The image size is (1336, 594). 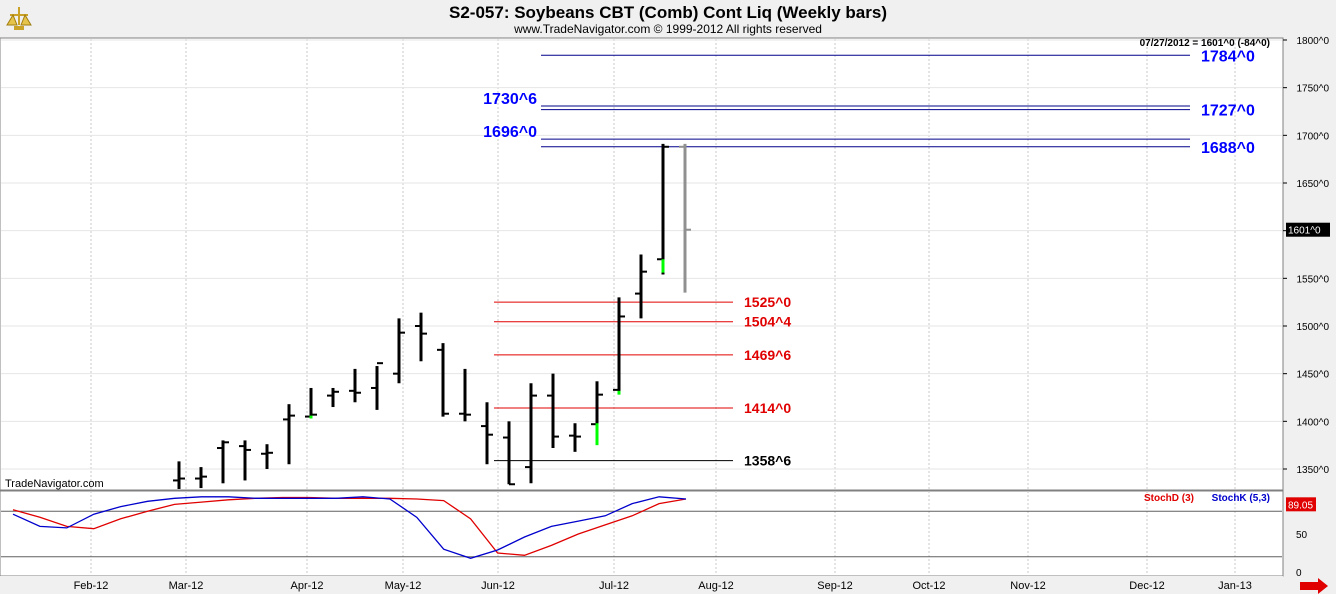 What do you see at coordinates (767, 461) in the screenshot?
I see `level-label: 1358^6` at bounding box center [767, 461].